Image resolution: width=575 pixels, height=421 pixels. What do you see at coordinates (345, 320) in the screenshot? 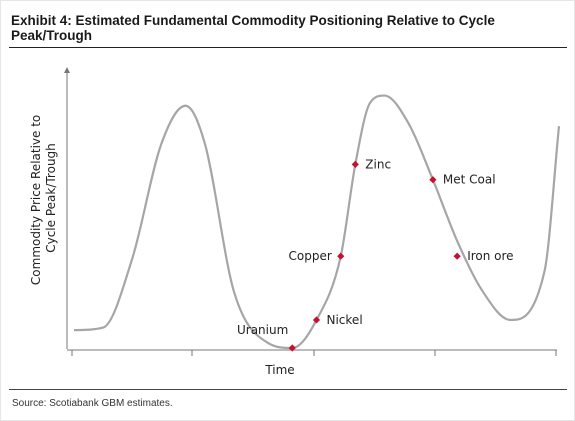
I see `label-nickel: Nickel` at bounding box center [345, 320].